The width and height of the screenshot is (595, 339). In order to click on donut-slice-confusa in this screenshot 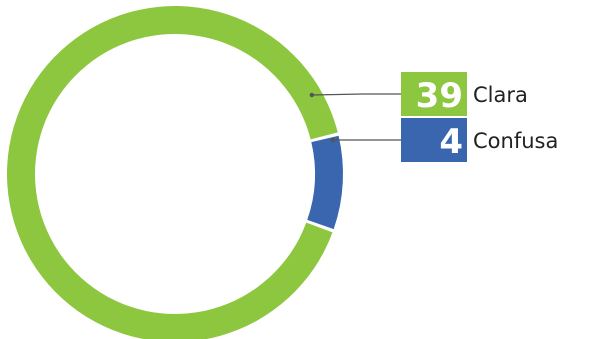, I will do `click(325, 182)`.